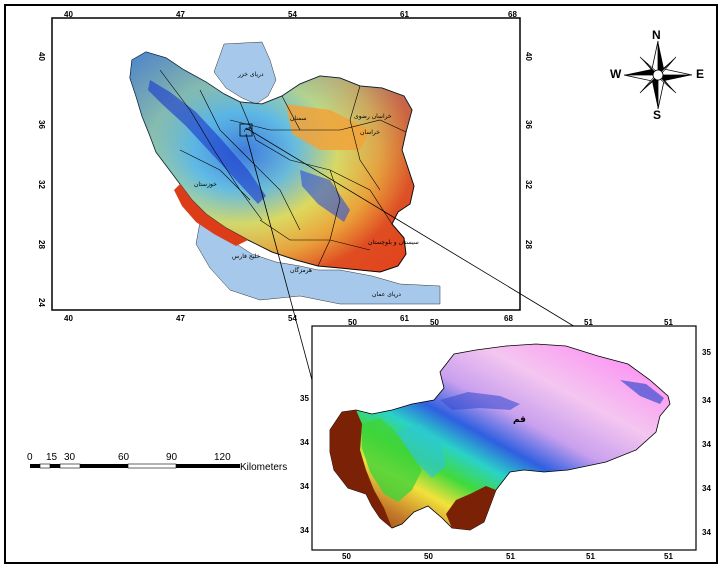 The width and height of the screenshot is (724, 568). What do you see at coordinates (41, 56) in the screenshot?
I see `lat-tick-left-1: 40` at bounding box center [41, 56].